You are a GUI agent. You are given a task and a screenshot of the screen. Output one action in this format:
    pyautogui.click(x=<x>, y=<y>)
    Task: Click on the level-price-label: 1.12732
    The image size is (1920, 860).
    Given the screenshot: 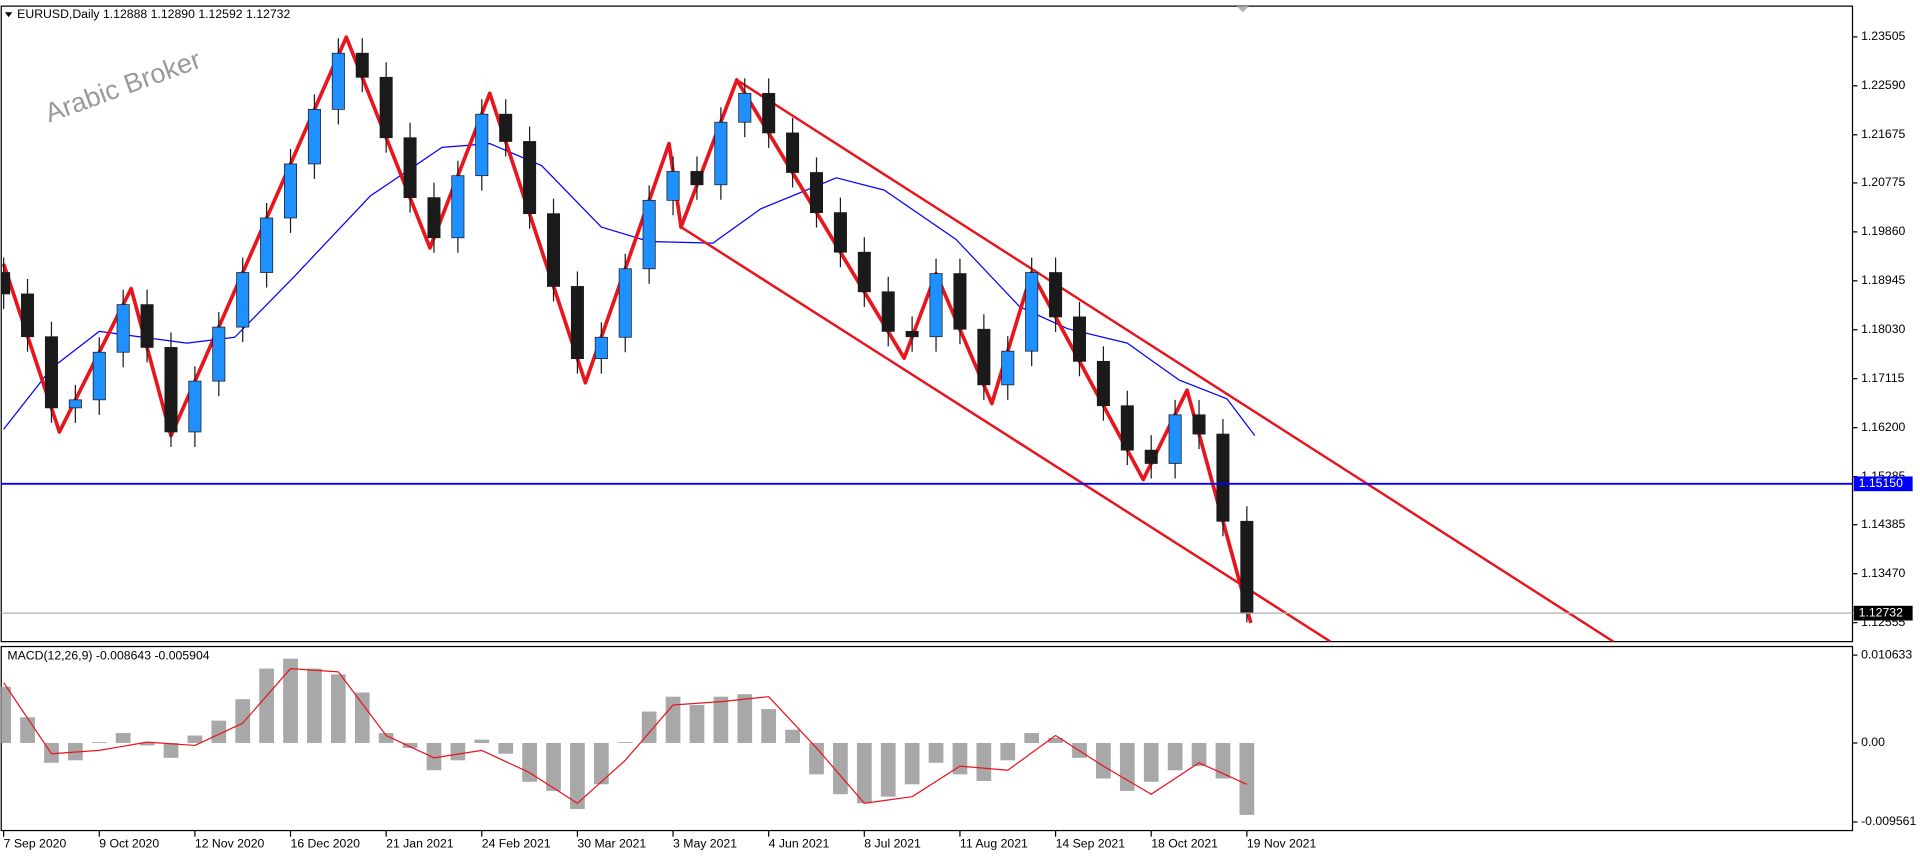 What is the action you would take?
    pyautogui.click(x=1881, y=612)
    